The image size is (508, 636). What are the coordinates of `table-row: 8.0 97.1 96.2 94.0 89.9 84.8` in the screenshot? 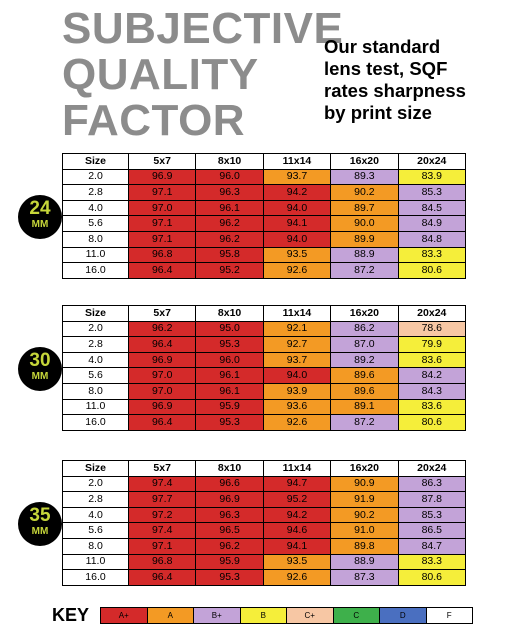 It's located at (264, 239).